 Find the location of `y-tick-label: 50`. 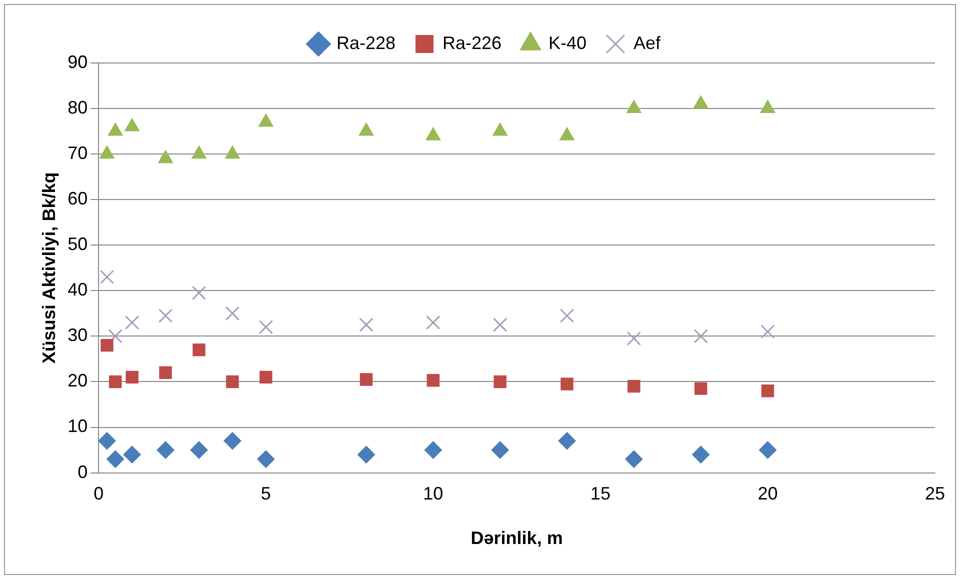

y-tick-label: 50 is located at coordinates (78, 244).